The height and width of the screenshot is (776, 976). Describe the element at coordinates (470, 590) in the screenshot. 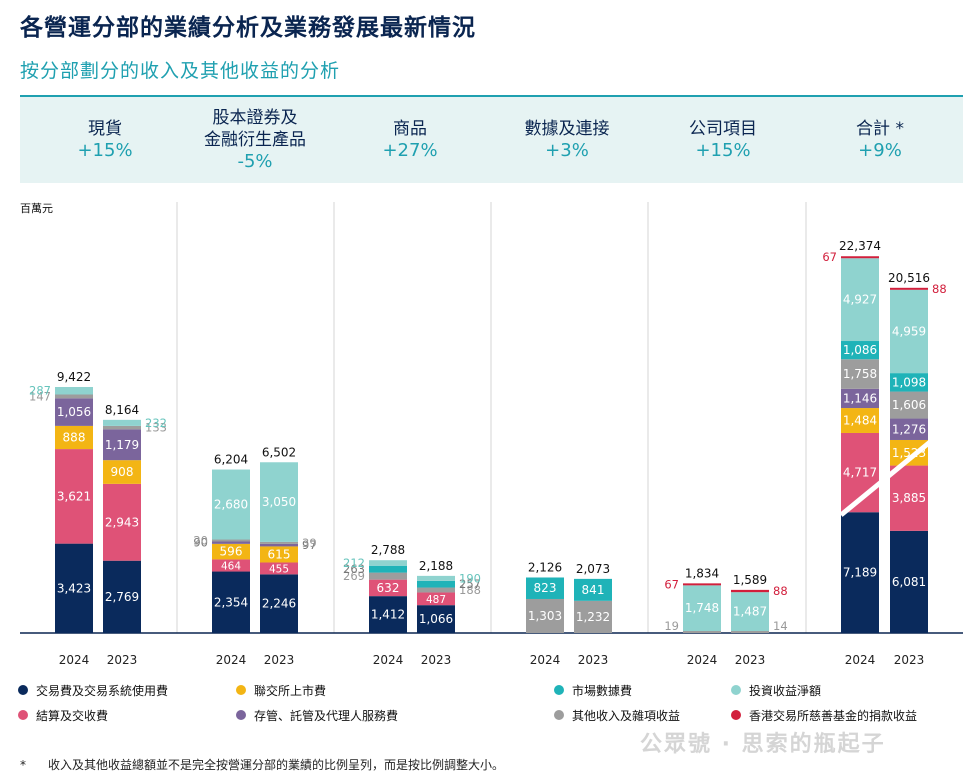

I see `segment-value-label-outside: 188` at that location.